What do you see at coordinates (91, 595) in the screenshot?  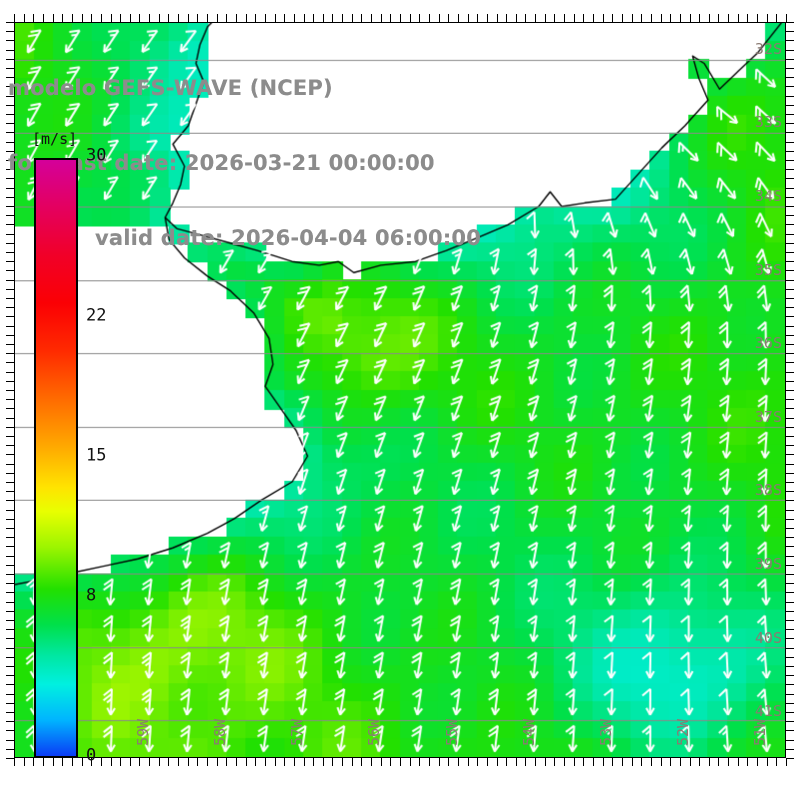 I see `colorbar-tick-8: 8` at bounding box center [91, 595].